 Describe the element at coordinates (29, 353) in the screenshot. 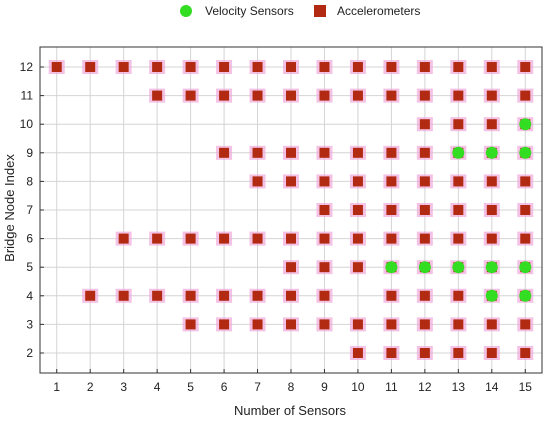

I see `y-tick-label: 2` at that location.